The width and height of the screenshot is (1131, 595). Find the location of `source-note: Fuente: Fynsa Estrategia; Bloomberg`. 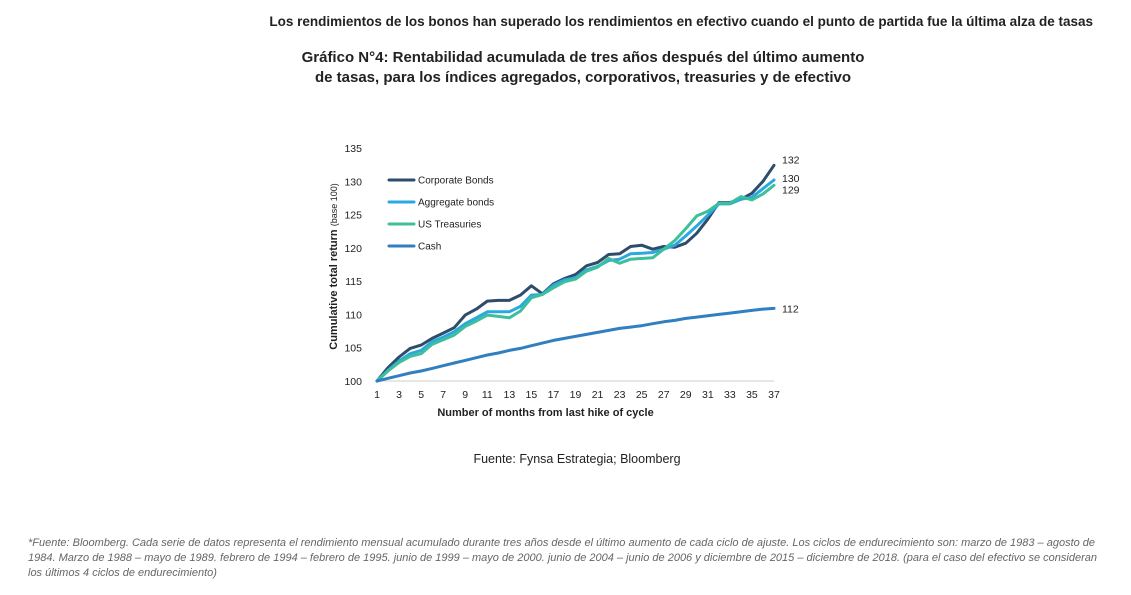

source-note: Fuente: Fynsa Estrategia; Bloomberg is located at coordinates (577, 459).